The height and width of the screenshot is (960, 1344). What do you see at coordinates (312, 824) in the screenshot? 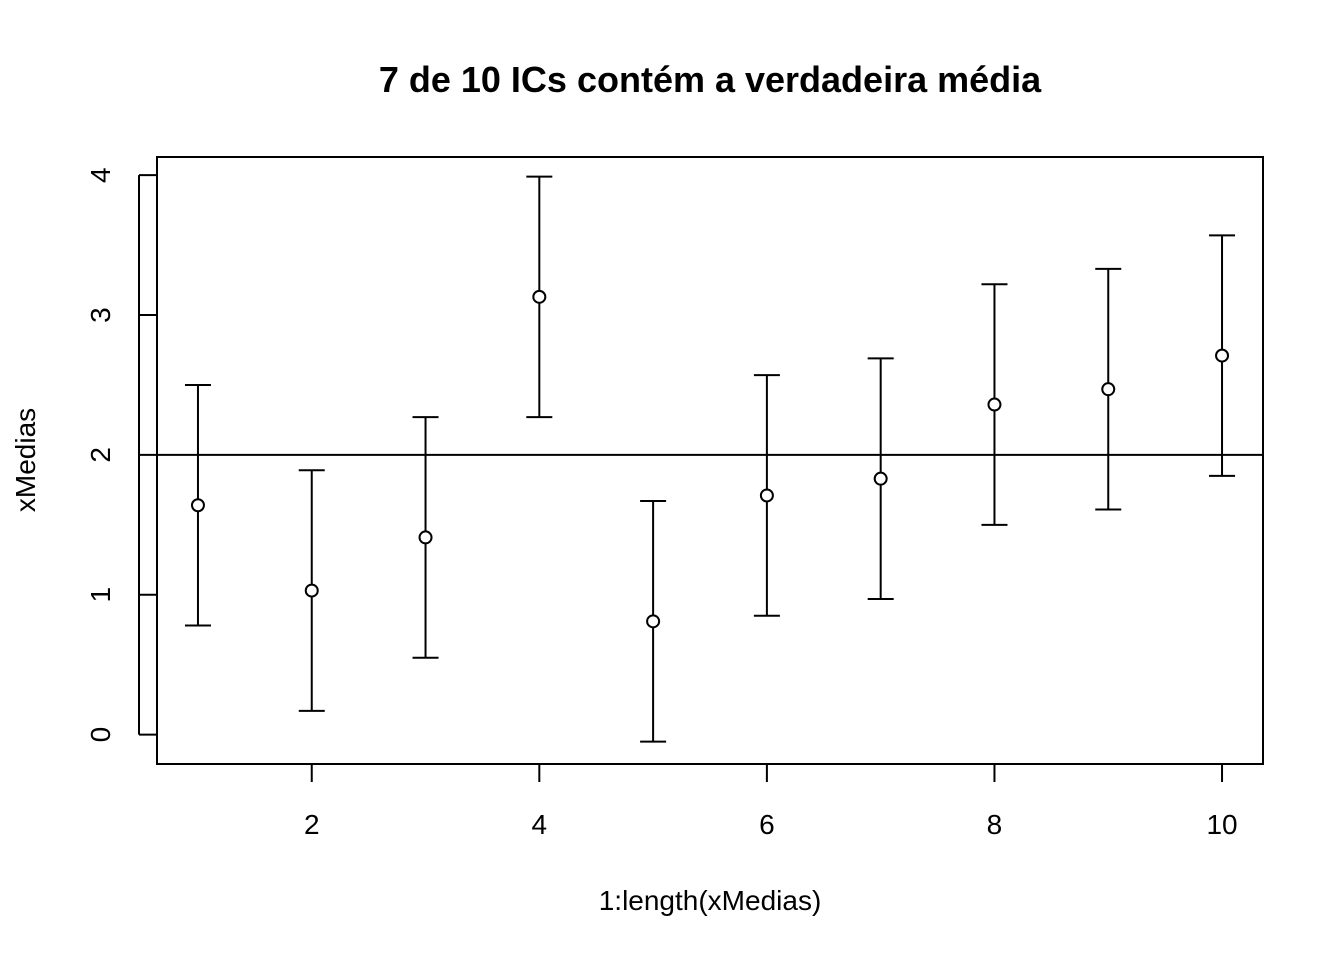
I see `x-tick-label: 2` at bounding box center [312, 824].